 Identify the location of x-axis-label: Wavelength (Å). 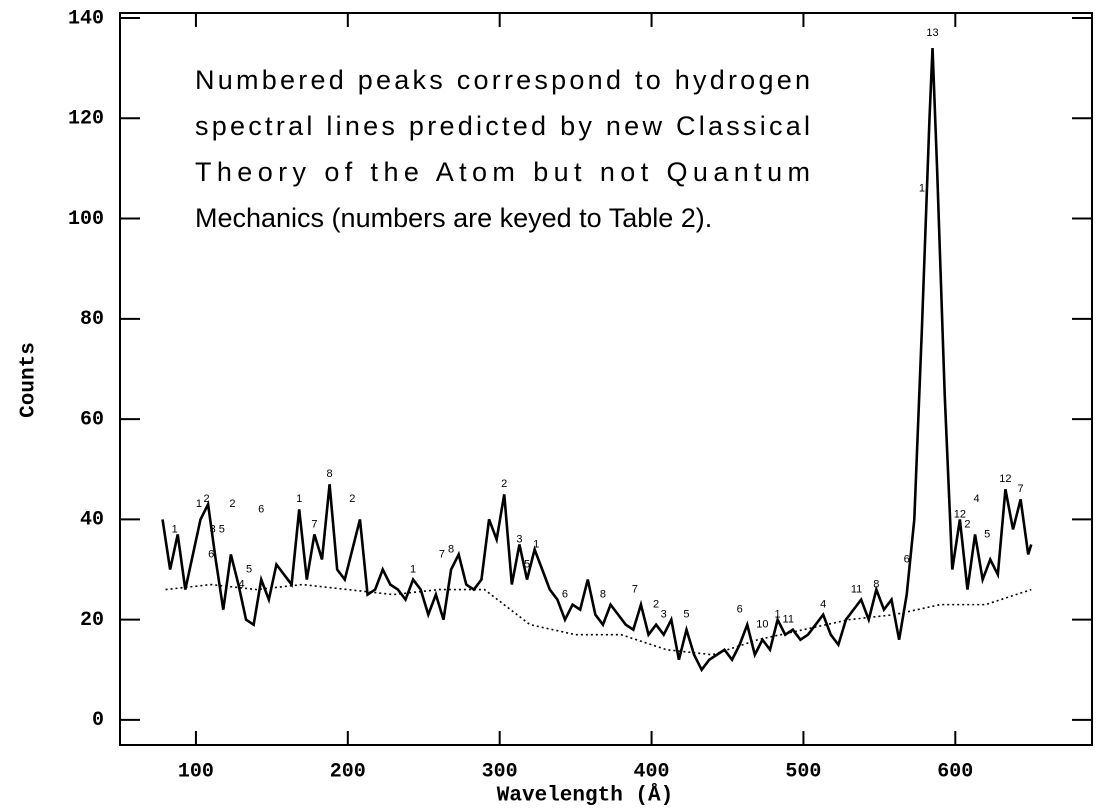
(585, 795).